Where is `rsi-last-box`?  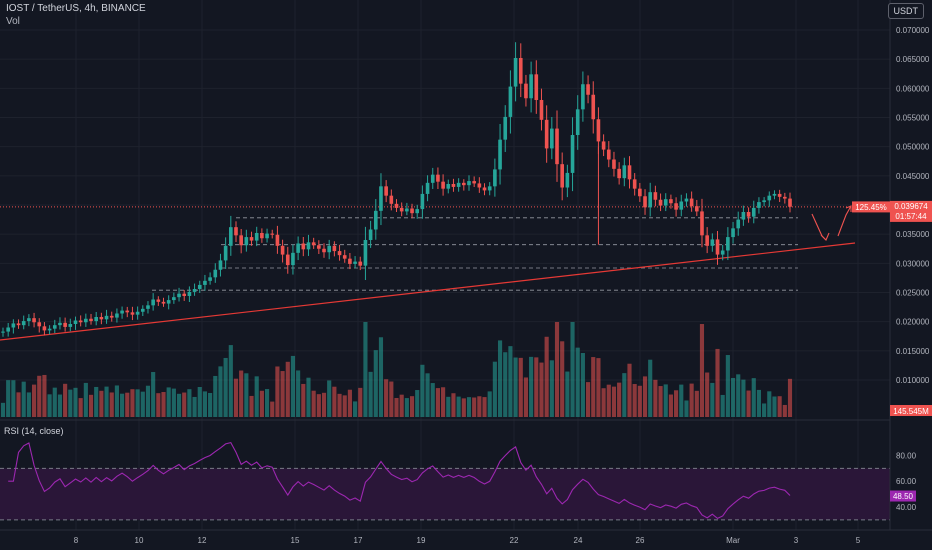 rsi-last-box is located at coordinates (903, 496).